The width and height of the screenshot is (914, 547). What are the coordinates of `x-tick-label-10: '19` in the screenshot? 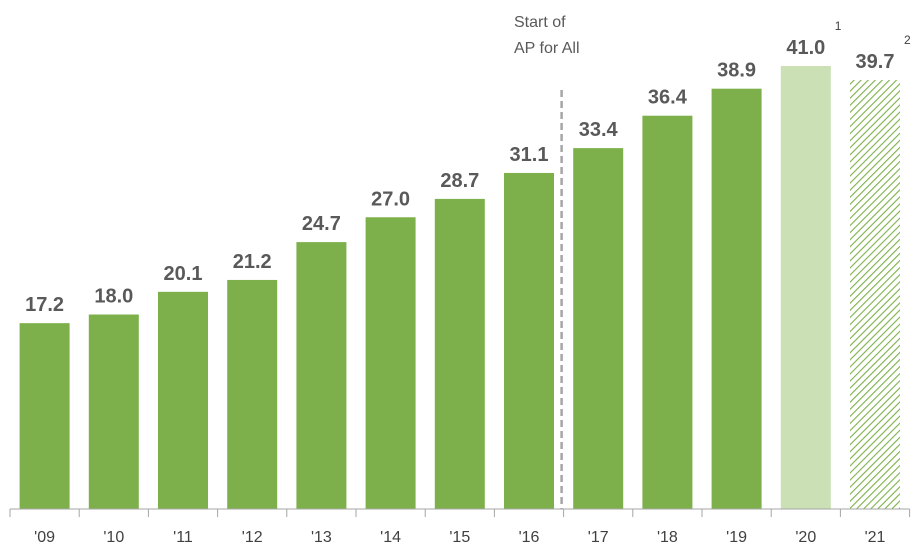 It's located at (736, 537).